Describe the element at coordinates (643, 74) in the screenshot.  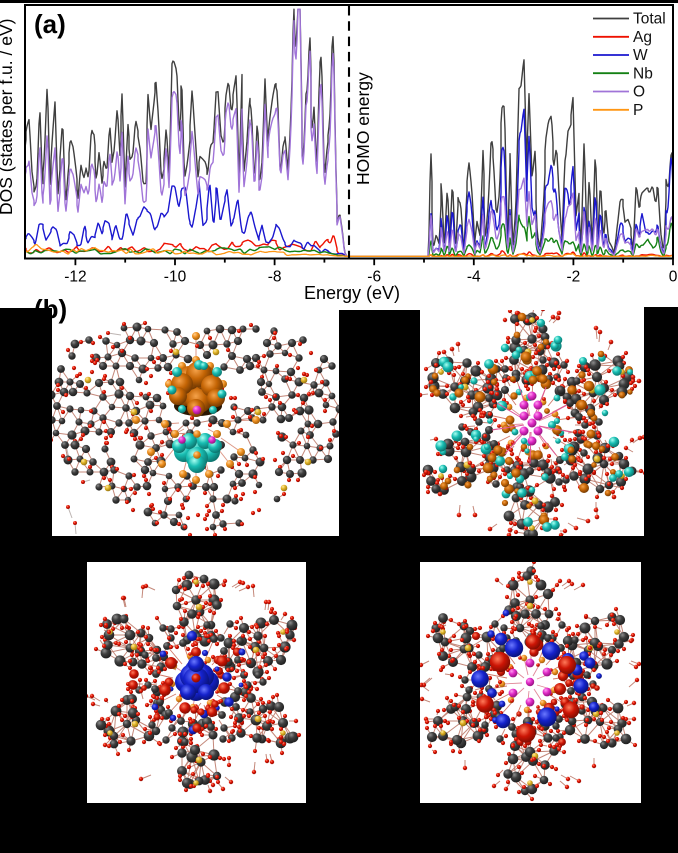
I see `svg-text: Nb` at that location.